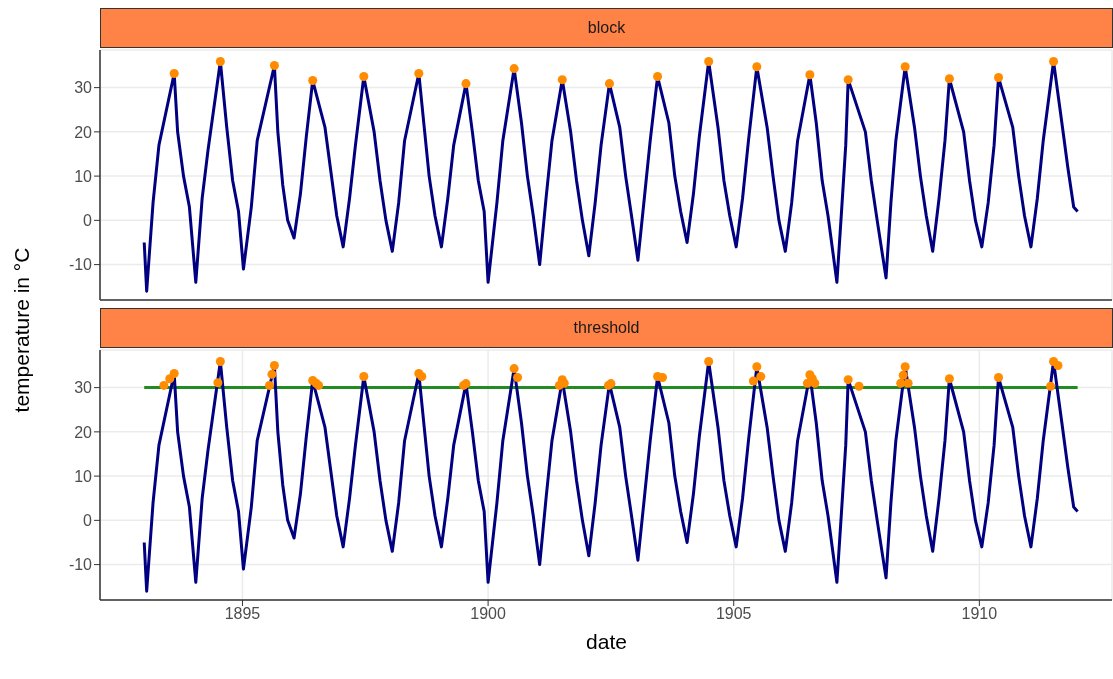 The width and height of the screenshot is (1113, 679). What do you see at coordinates (606, 28) in the screenshot?
I see `chart-title: block` at bounding box center [606, 28].